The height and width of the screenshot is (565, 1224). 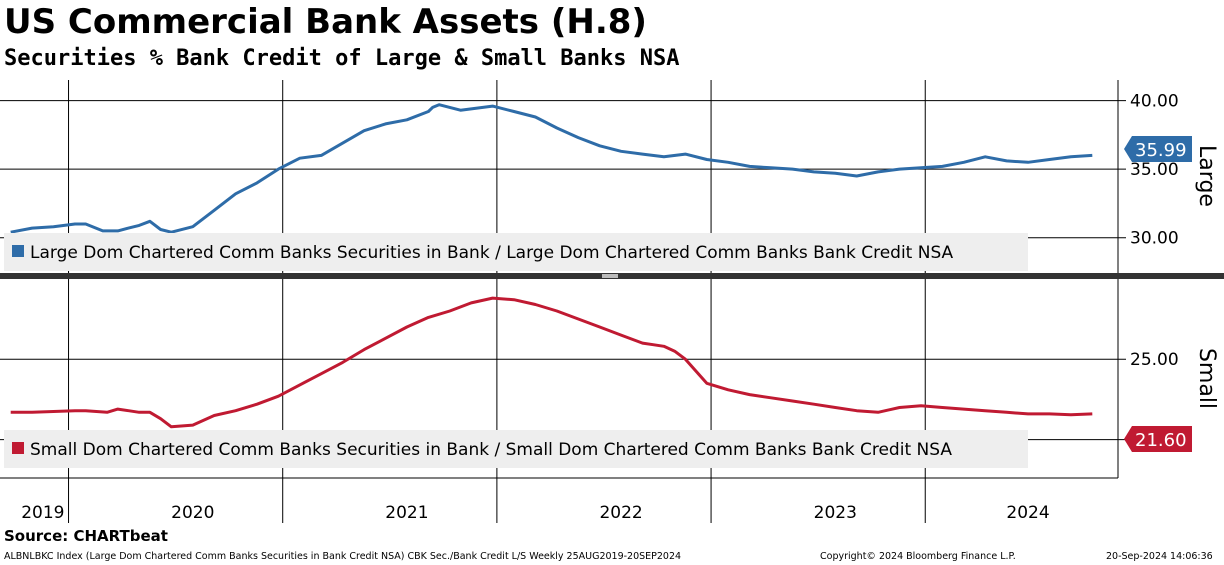 I want to click on x-tick-label: 2023, so click(x=835, y=513).